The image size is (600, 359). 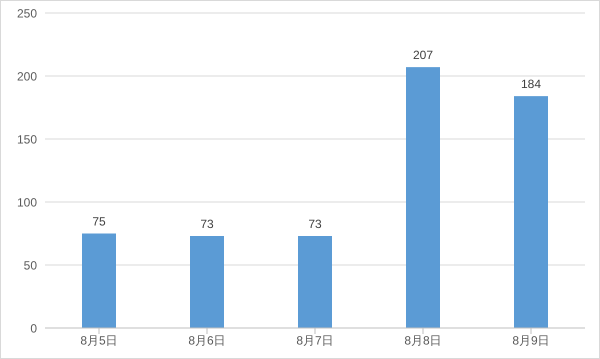 I want to click on x-tick-label: 8月5日, so click(x=99, y=341).